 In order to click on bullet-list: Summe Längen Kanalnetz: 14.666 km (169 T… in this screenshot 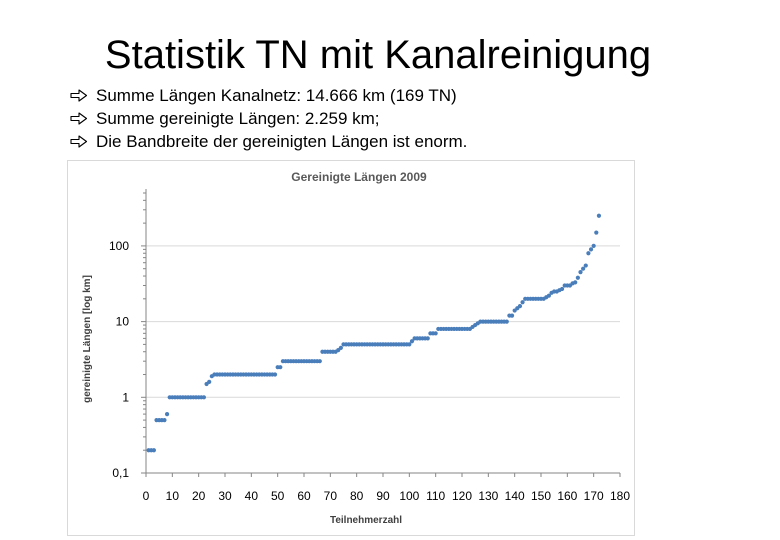, I will do `click(268, 118)`.